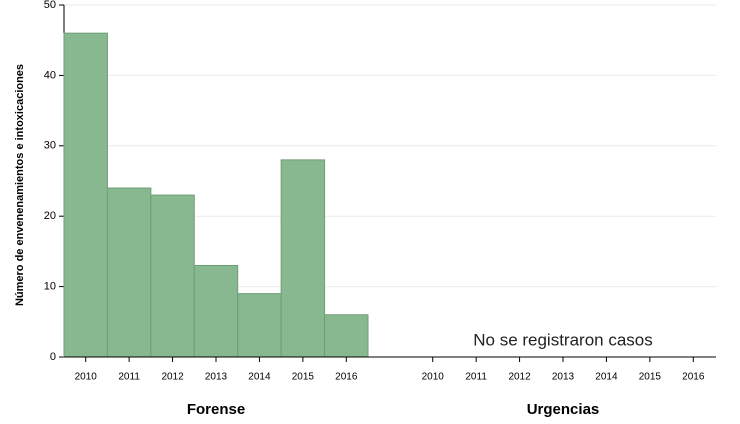  I want to click on annotation: No se registraron casos, so click(563, 339).